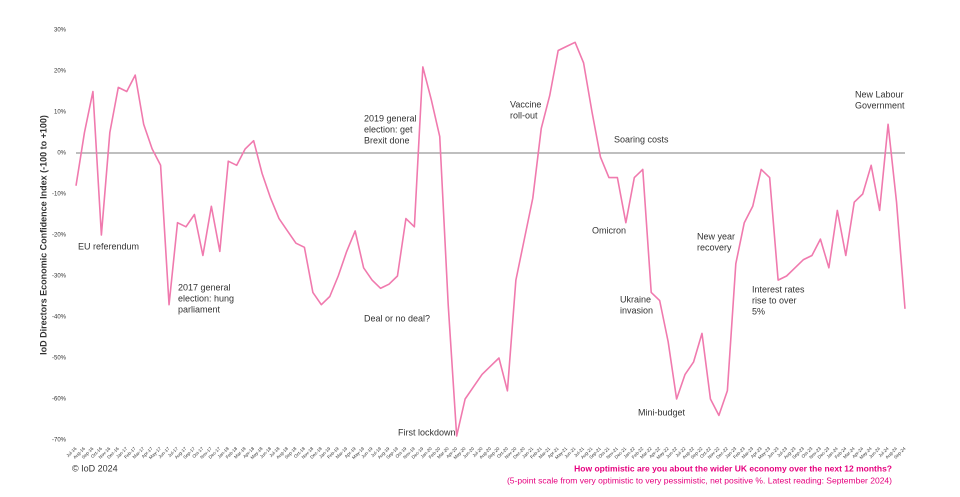 The width and height of the screenshot is (960, 497). What do you see at coordinates (774, 300) in the screenshot?
I see `annotation: rise to over` at bounding box center [774, 300].